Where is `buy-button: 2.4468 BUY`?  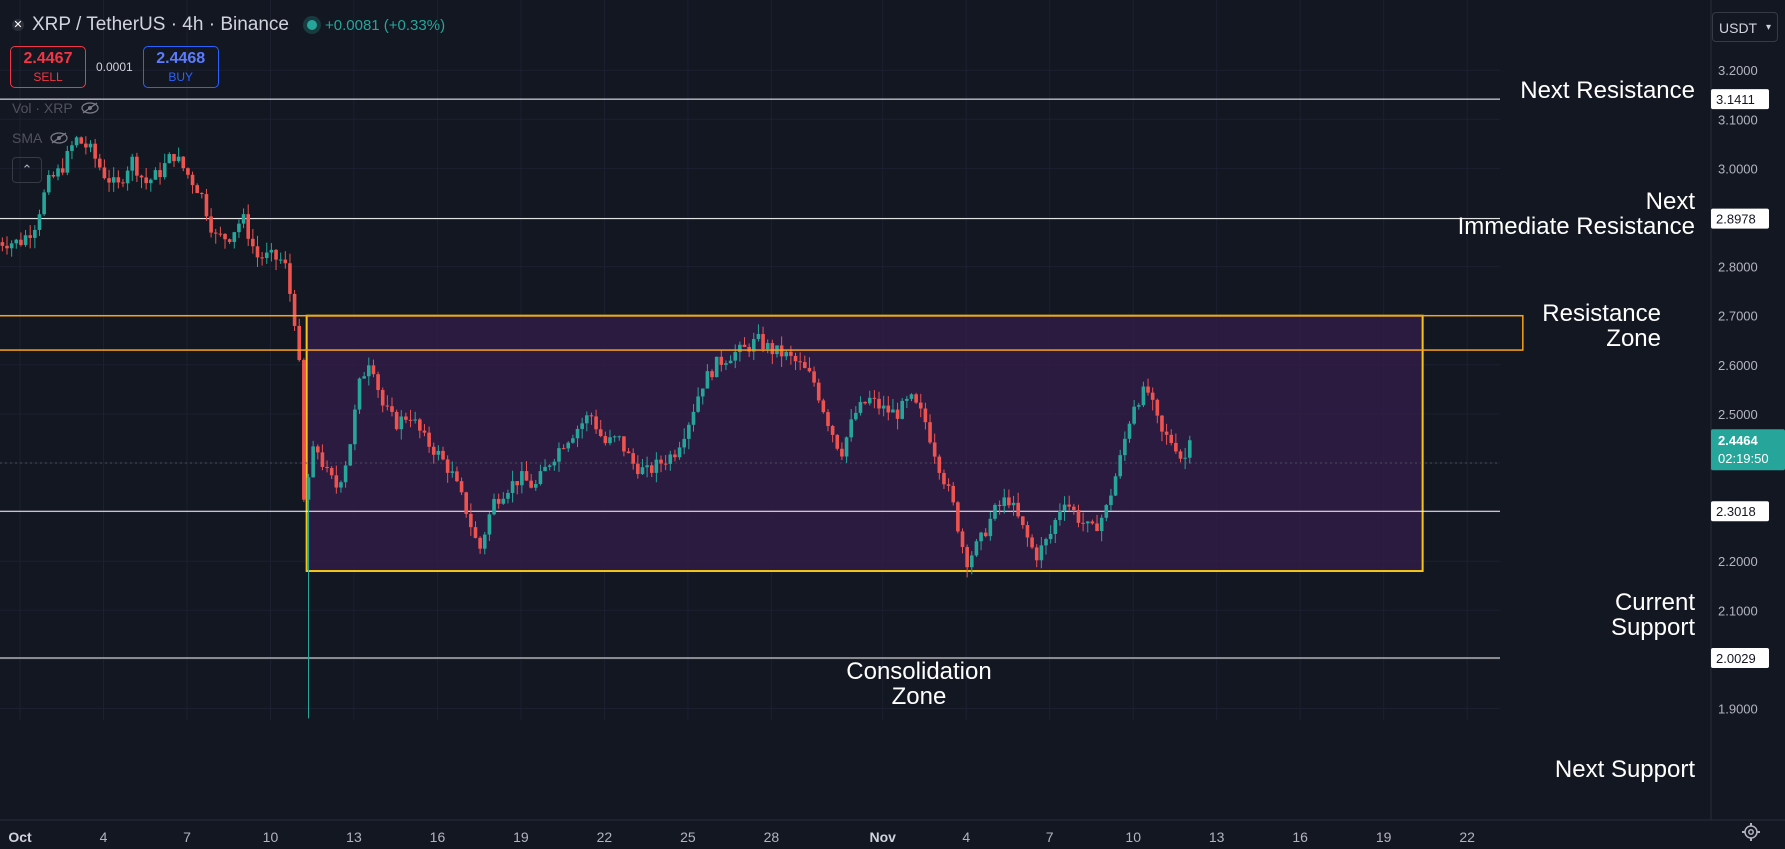
buy-button: 2.4468 BUY is located at coordinates (180, 67).